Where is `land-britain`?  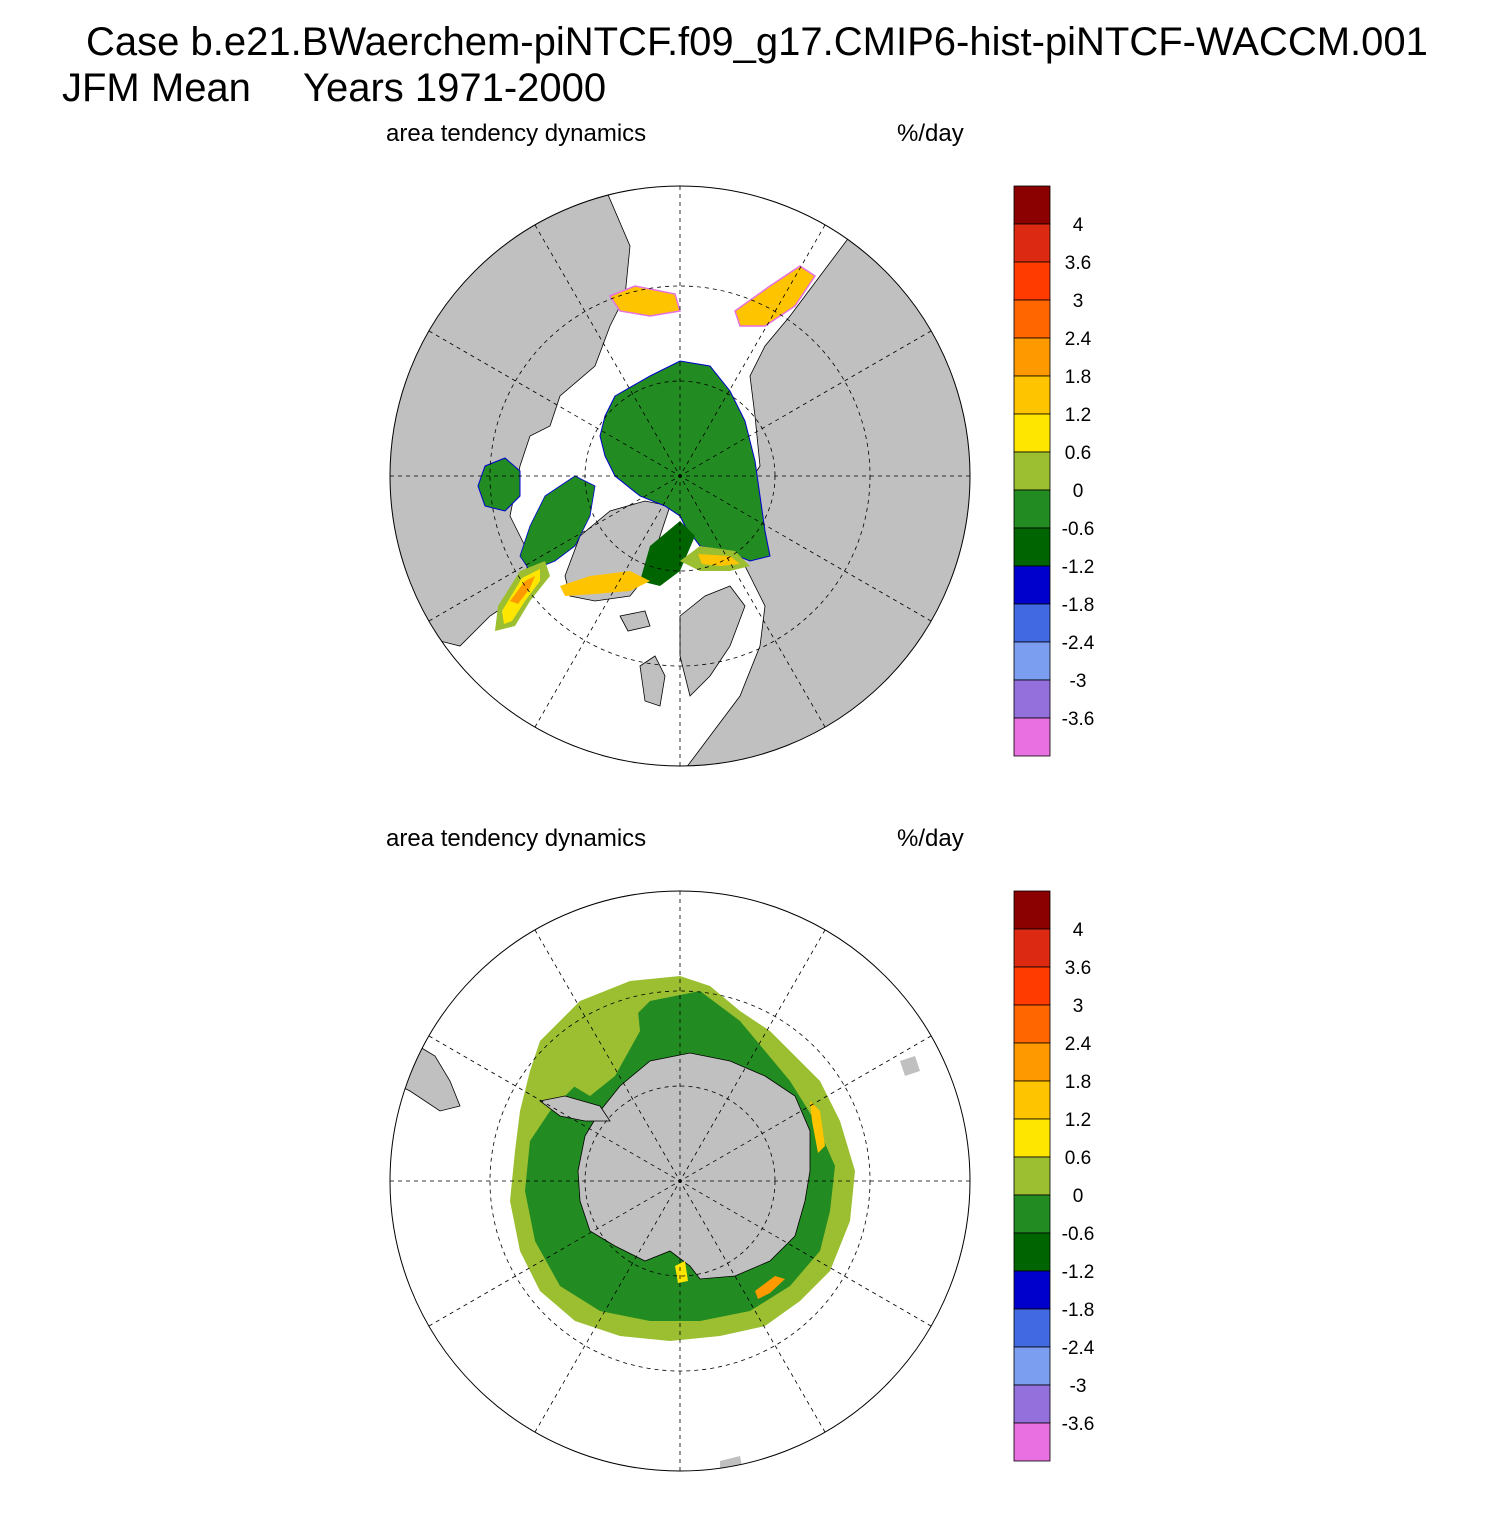 land-britain is located at coordinates (652, 681).